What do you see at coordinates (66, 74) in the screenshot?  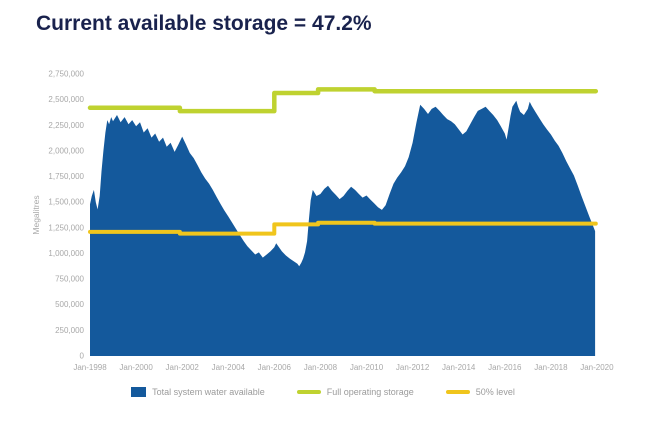 I see `y-tick-label: 2,750,000` at bounding box center [66, 74].